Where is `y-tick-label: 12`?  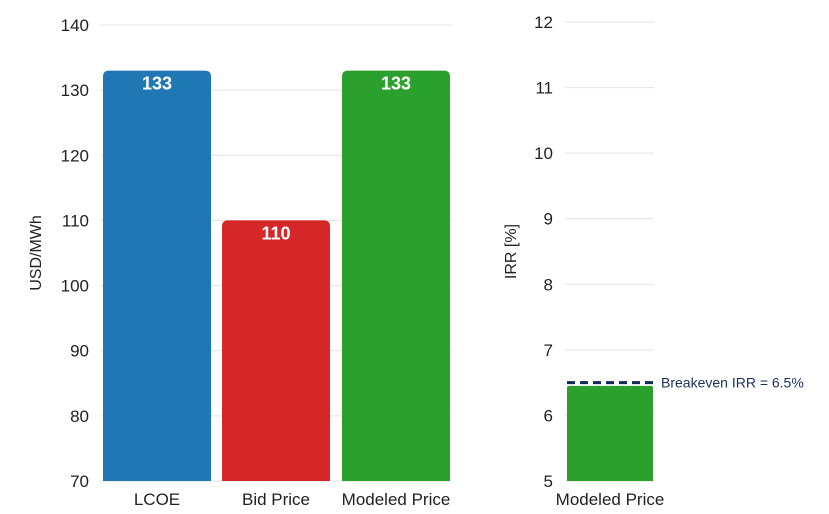
y-tick-label: 12 is located at coordinates (543, 22).